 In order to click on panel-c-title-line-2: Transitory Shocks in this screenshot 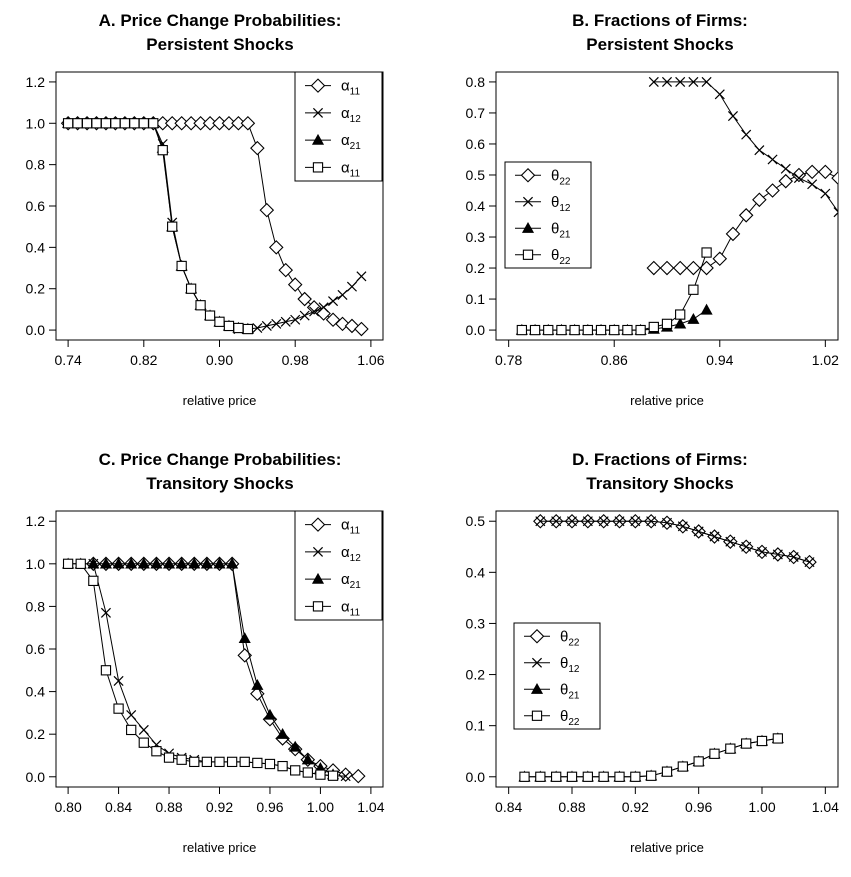, I will do `click(219, 483)`.